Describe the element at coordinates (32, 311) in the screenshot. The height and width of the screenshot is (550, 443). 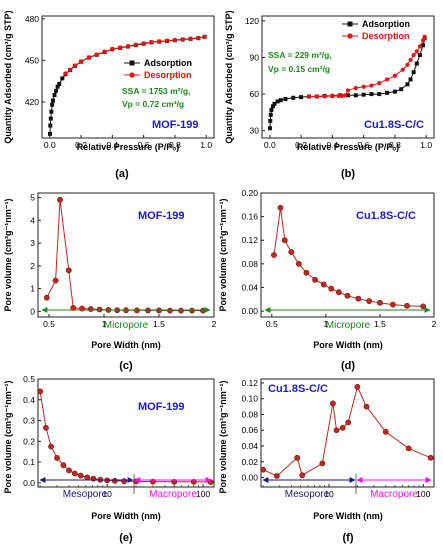
I see `y-tick-label: 0` at that location.